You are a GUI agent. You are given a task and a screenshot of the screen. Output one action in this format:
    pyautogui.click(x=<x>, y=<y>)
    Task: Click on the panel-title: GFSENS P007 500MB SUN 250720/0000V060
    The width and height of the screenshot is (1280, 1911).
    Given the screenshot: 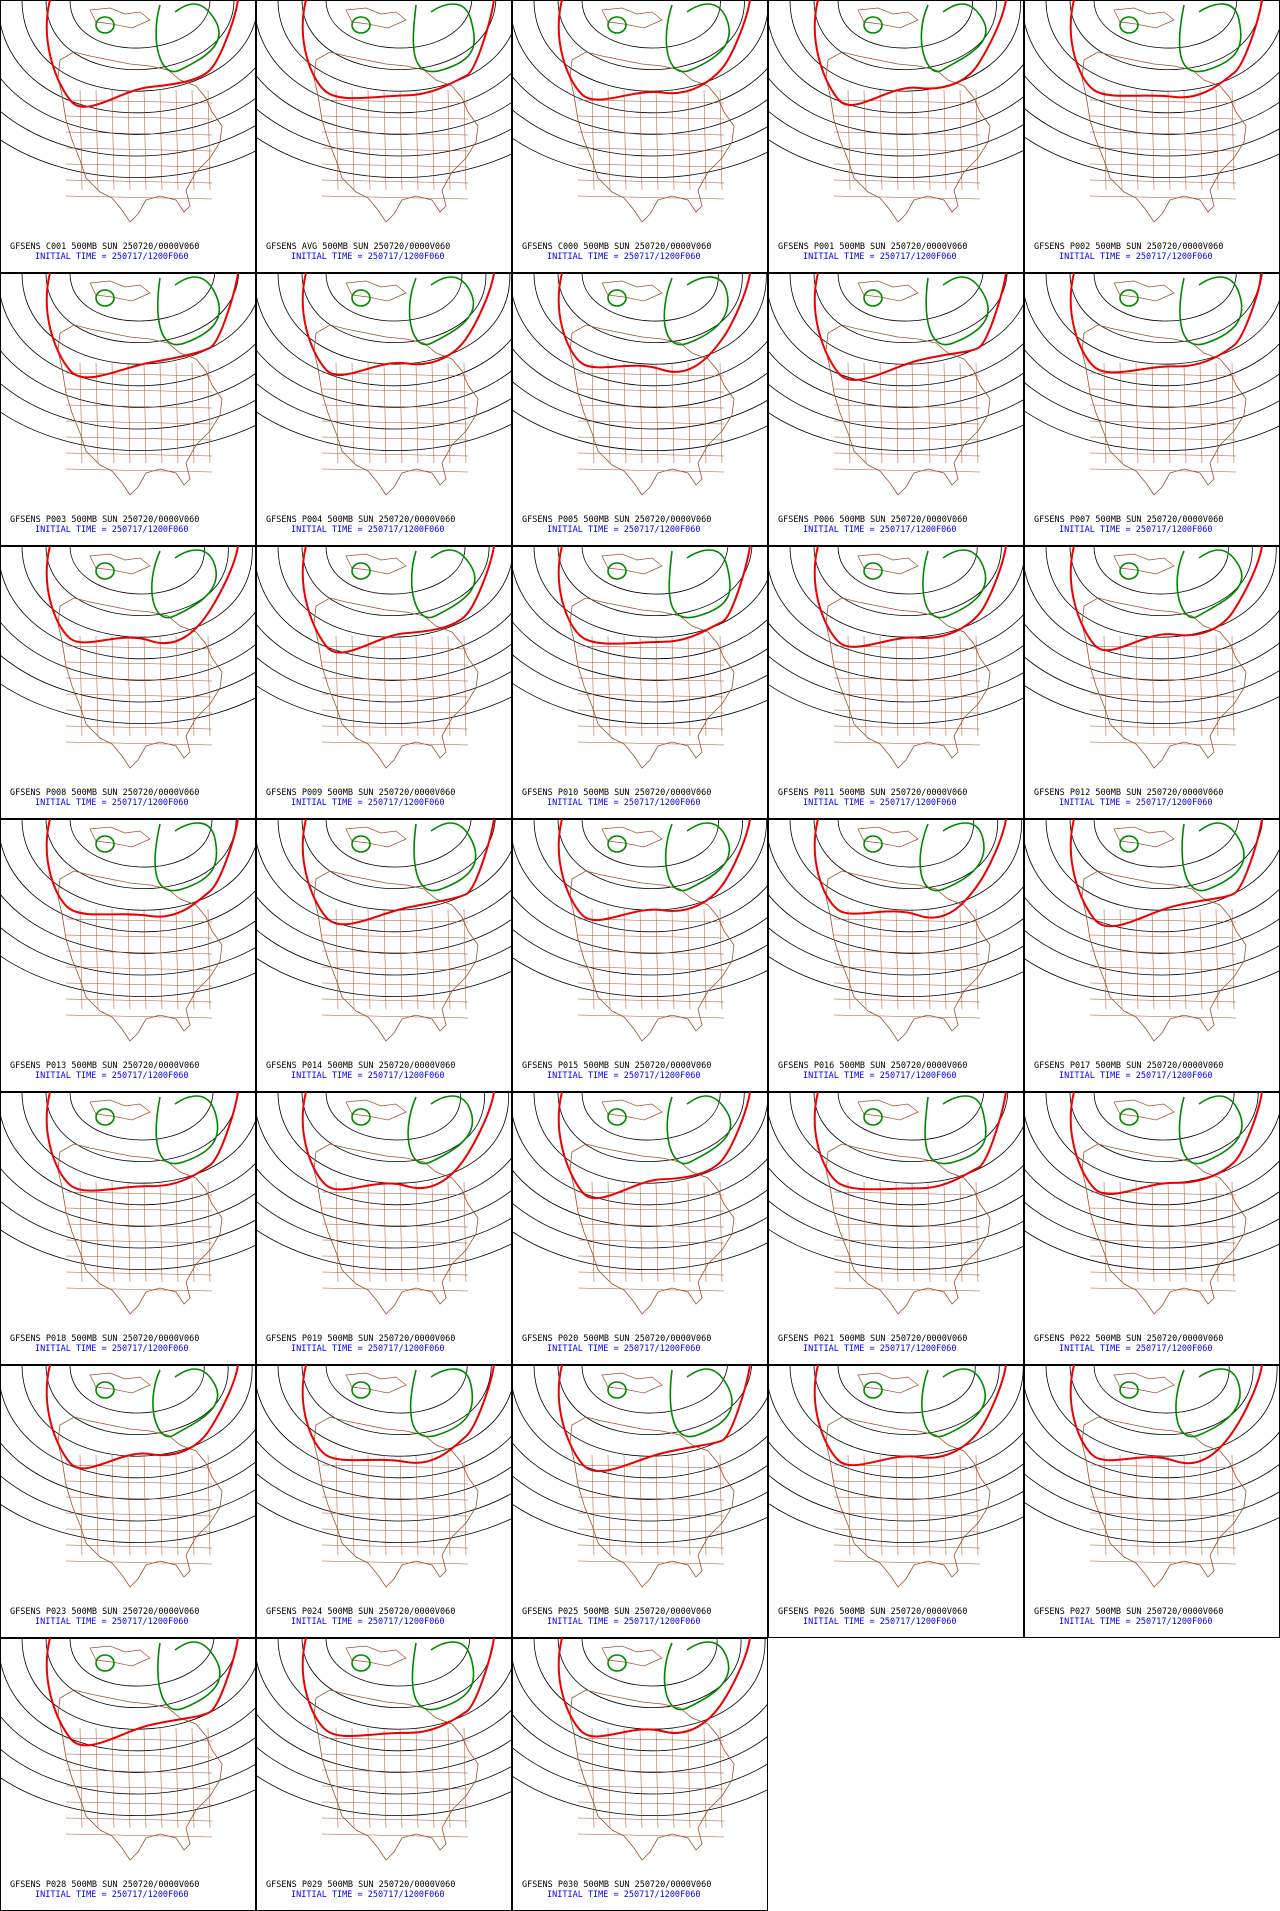 What is the action you would take?
    pyautogui.click(x=1128, y=520)
    